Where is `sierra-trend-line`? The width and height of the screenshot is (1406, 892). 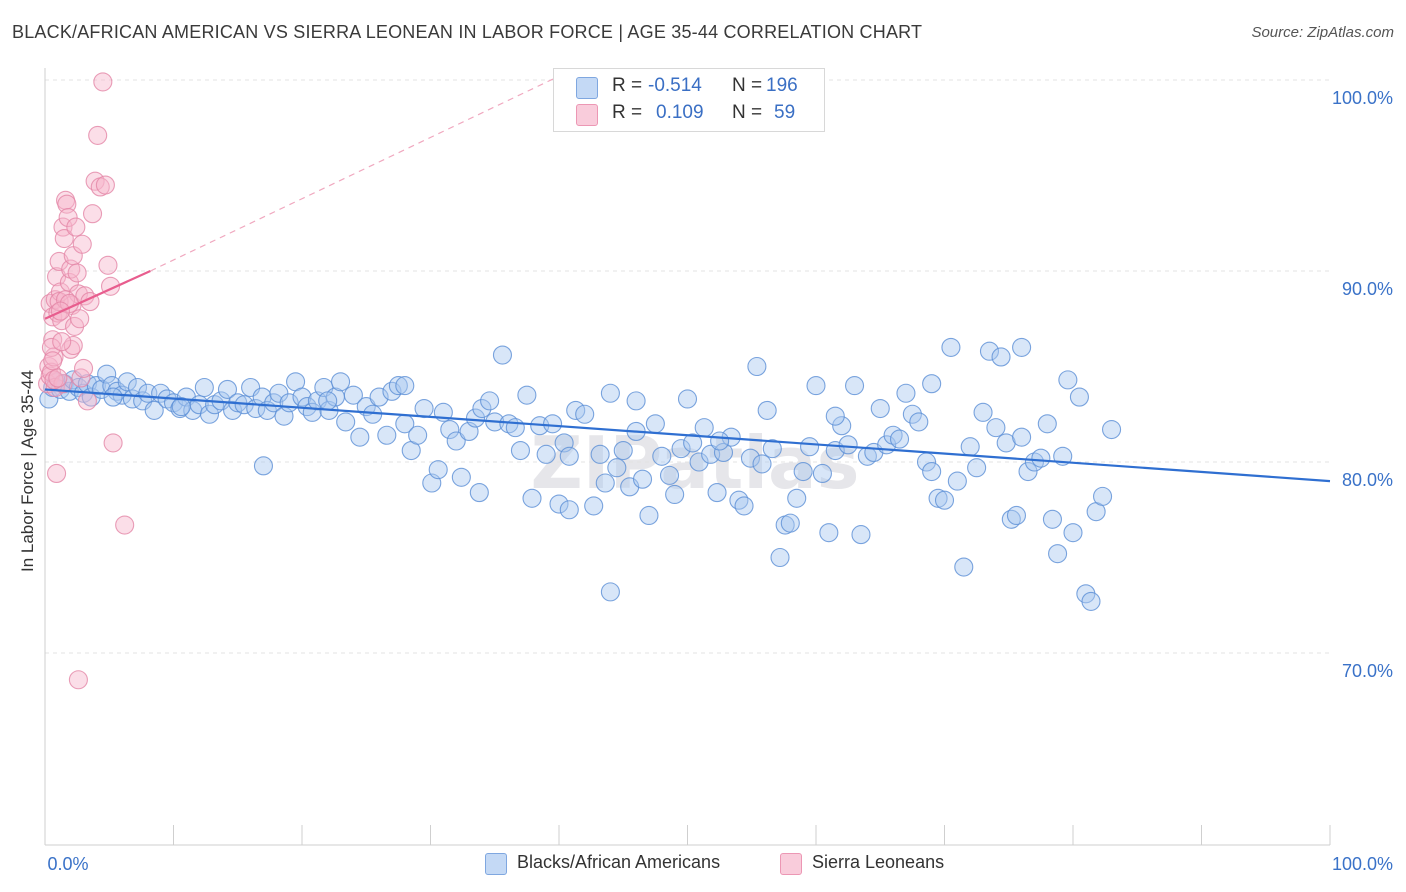 sierra-trend-line is located at coordinates (97, 294).